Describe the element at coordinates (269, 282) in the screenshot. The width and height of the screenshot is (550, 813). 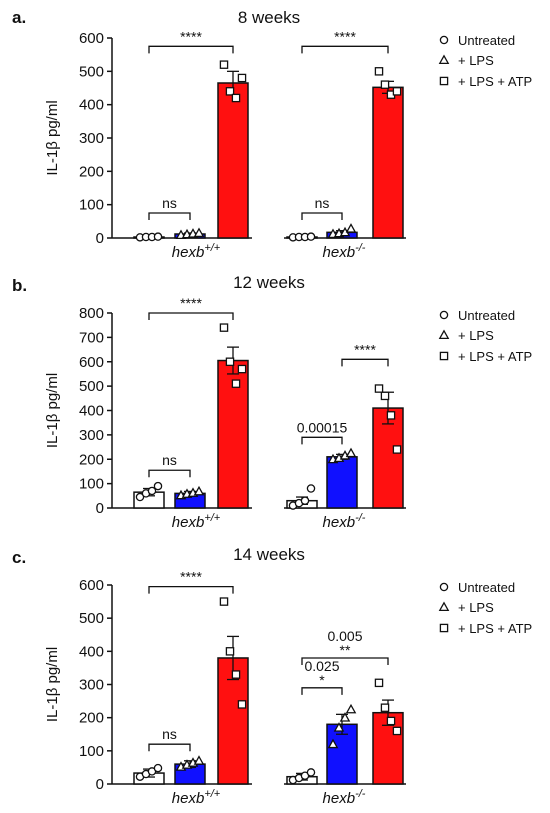
I see `panel-title: 12 weeks` at that location.